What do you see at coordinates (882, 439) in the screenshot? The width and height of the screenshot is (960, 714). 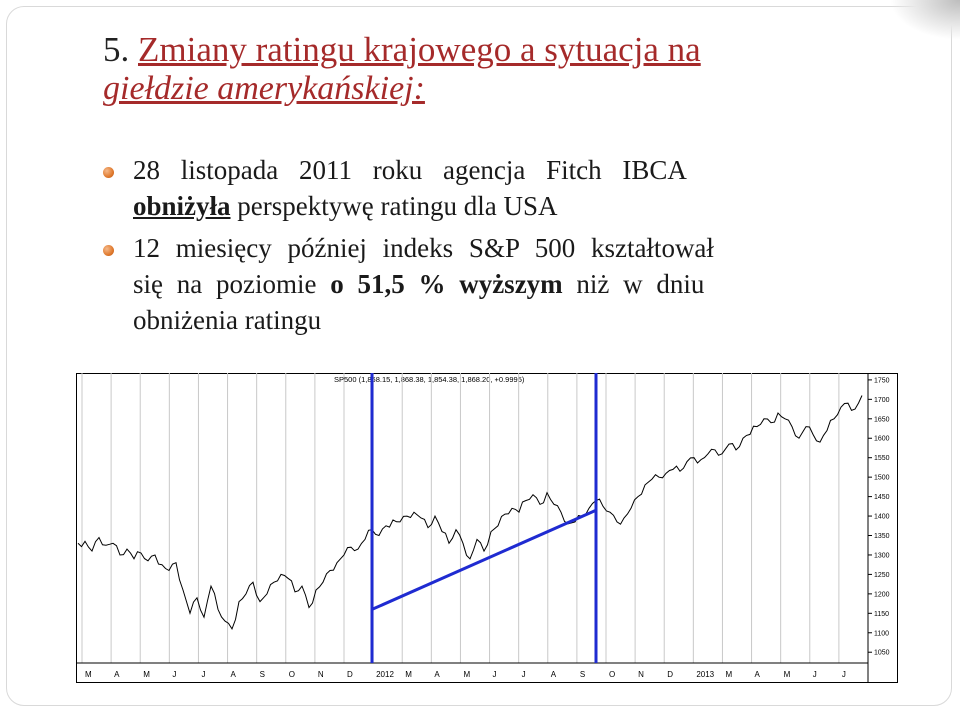 I see `y-tick-label: 1600` at bounding box center [882, 439].